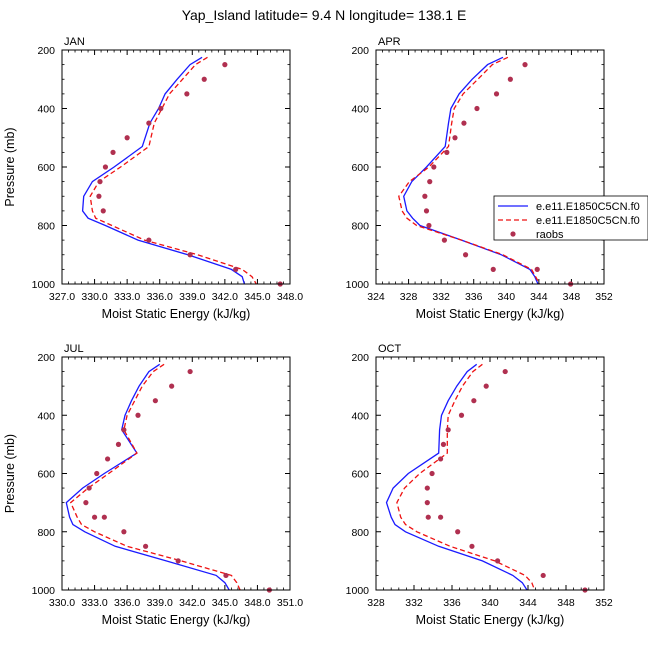  Describe the element at coordinates (376, 297) in the screenshot. I see `x-tick-label: 324` at that location.